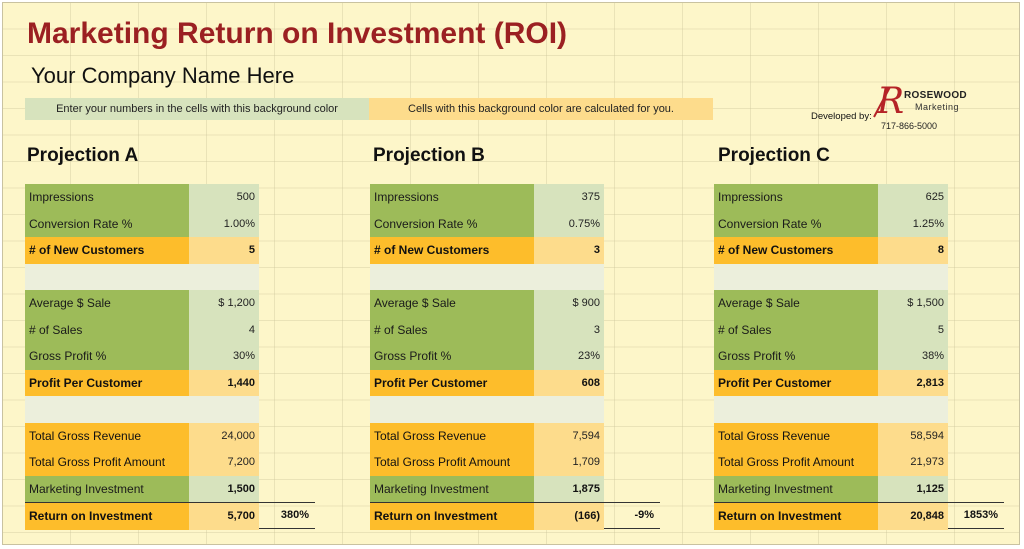  Describe the element at coordinates (170, 197) in the screenshot. I see `impressions-row: Impressions 500` at that location.